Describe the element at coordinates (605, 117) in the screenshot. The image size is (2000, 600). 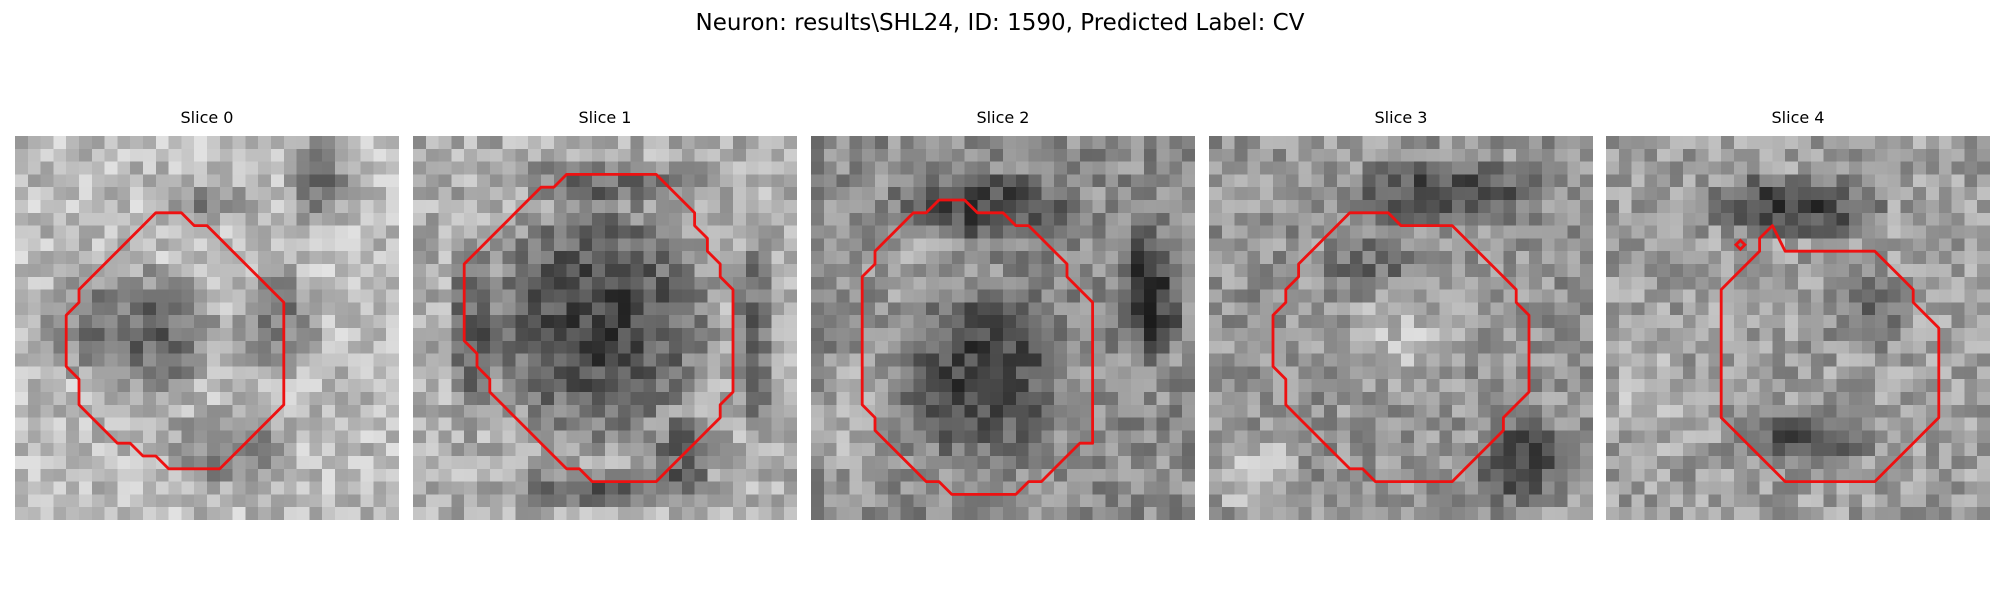
I see `slice-title: Slice 1` at that location.